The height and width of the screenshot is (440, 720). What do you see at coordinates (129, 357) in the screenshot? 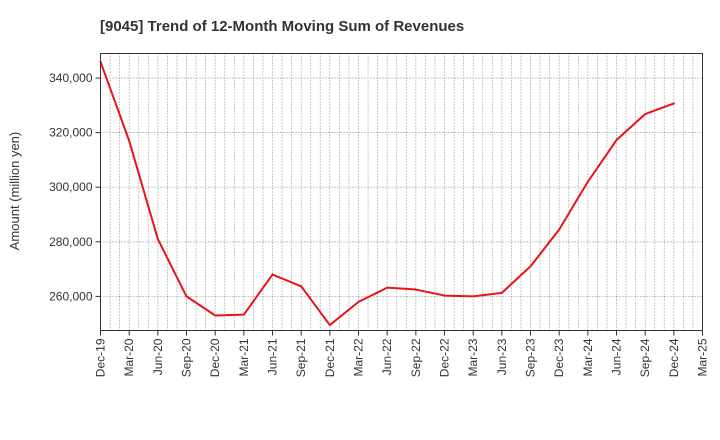
I see `x-tick-label: Mar-20` at bounding box center [129, 357].